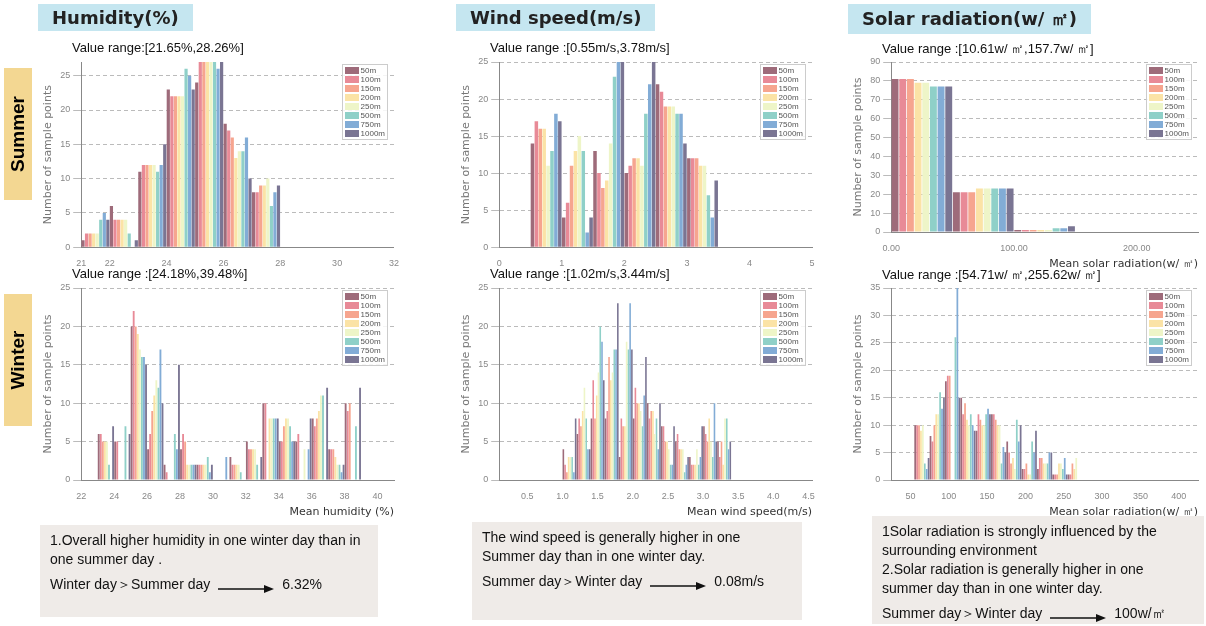  What do you see at coordinates (158, 47) in the screenshot?
I see `chart-subtitle: Value range:[21.65%,28.26%]` at bounding box center [158, 47].